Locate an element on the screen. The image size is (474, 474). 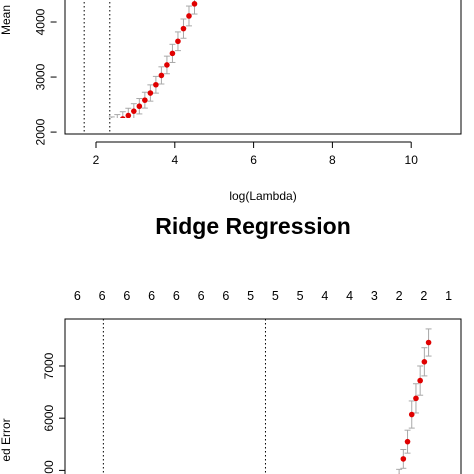
reference-lines-bottom is located at coordinates (184, 396).